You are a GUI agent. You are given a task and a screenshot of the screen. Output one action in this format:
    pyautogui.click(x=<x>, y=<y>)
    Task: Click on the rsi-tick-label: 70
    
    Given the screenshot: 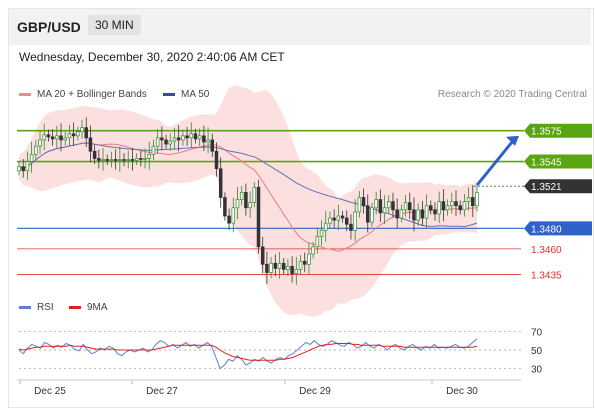 What is the action you would take?
    pyautogui.click(x=537, y=332)
    